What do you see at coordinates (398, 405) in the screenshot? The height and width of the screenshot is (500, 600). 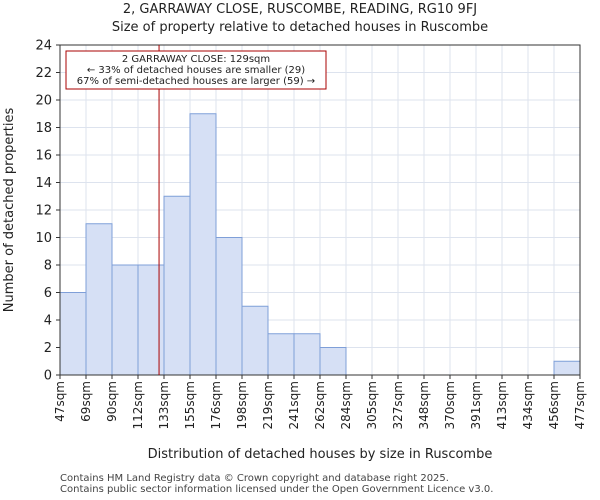 I see `x-tick-label: 327sqm` at bounding box center [398, 405].